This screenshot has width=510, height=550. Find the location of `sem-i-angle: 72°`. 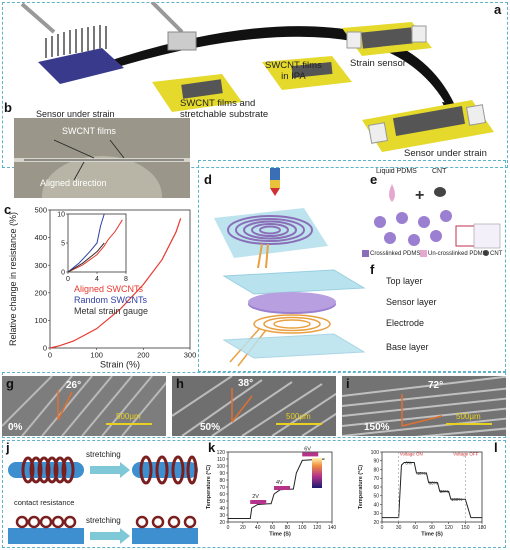

sem-i-angle: 72° is located at coordinates (436, 385).